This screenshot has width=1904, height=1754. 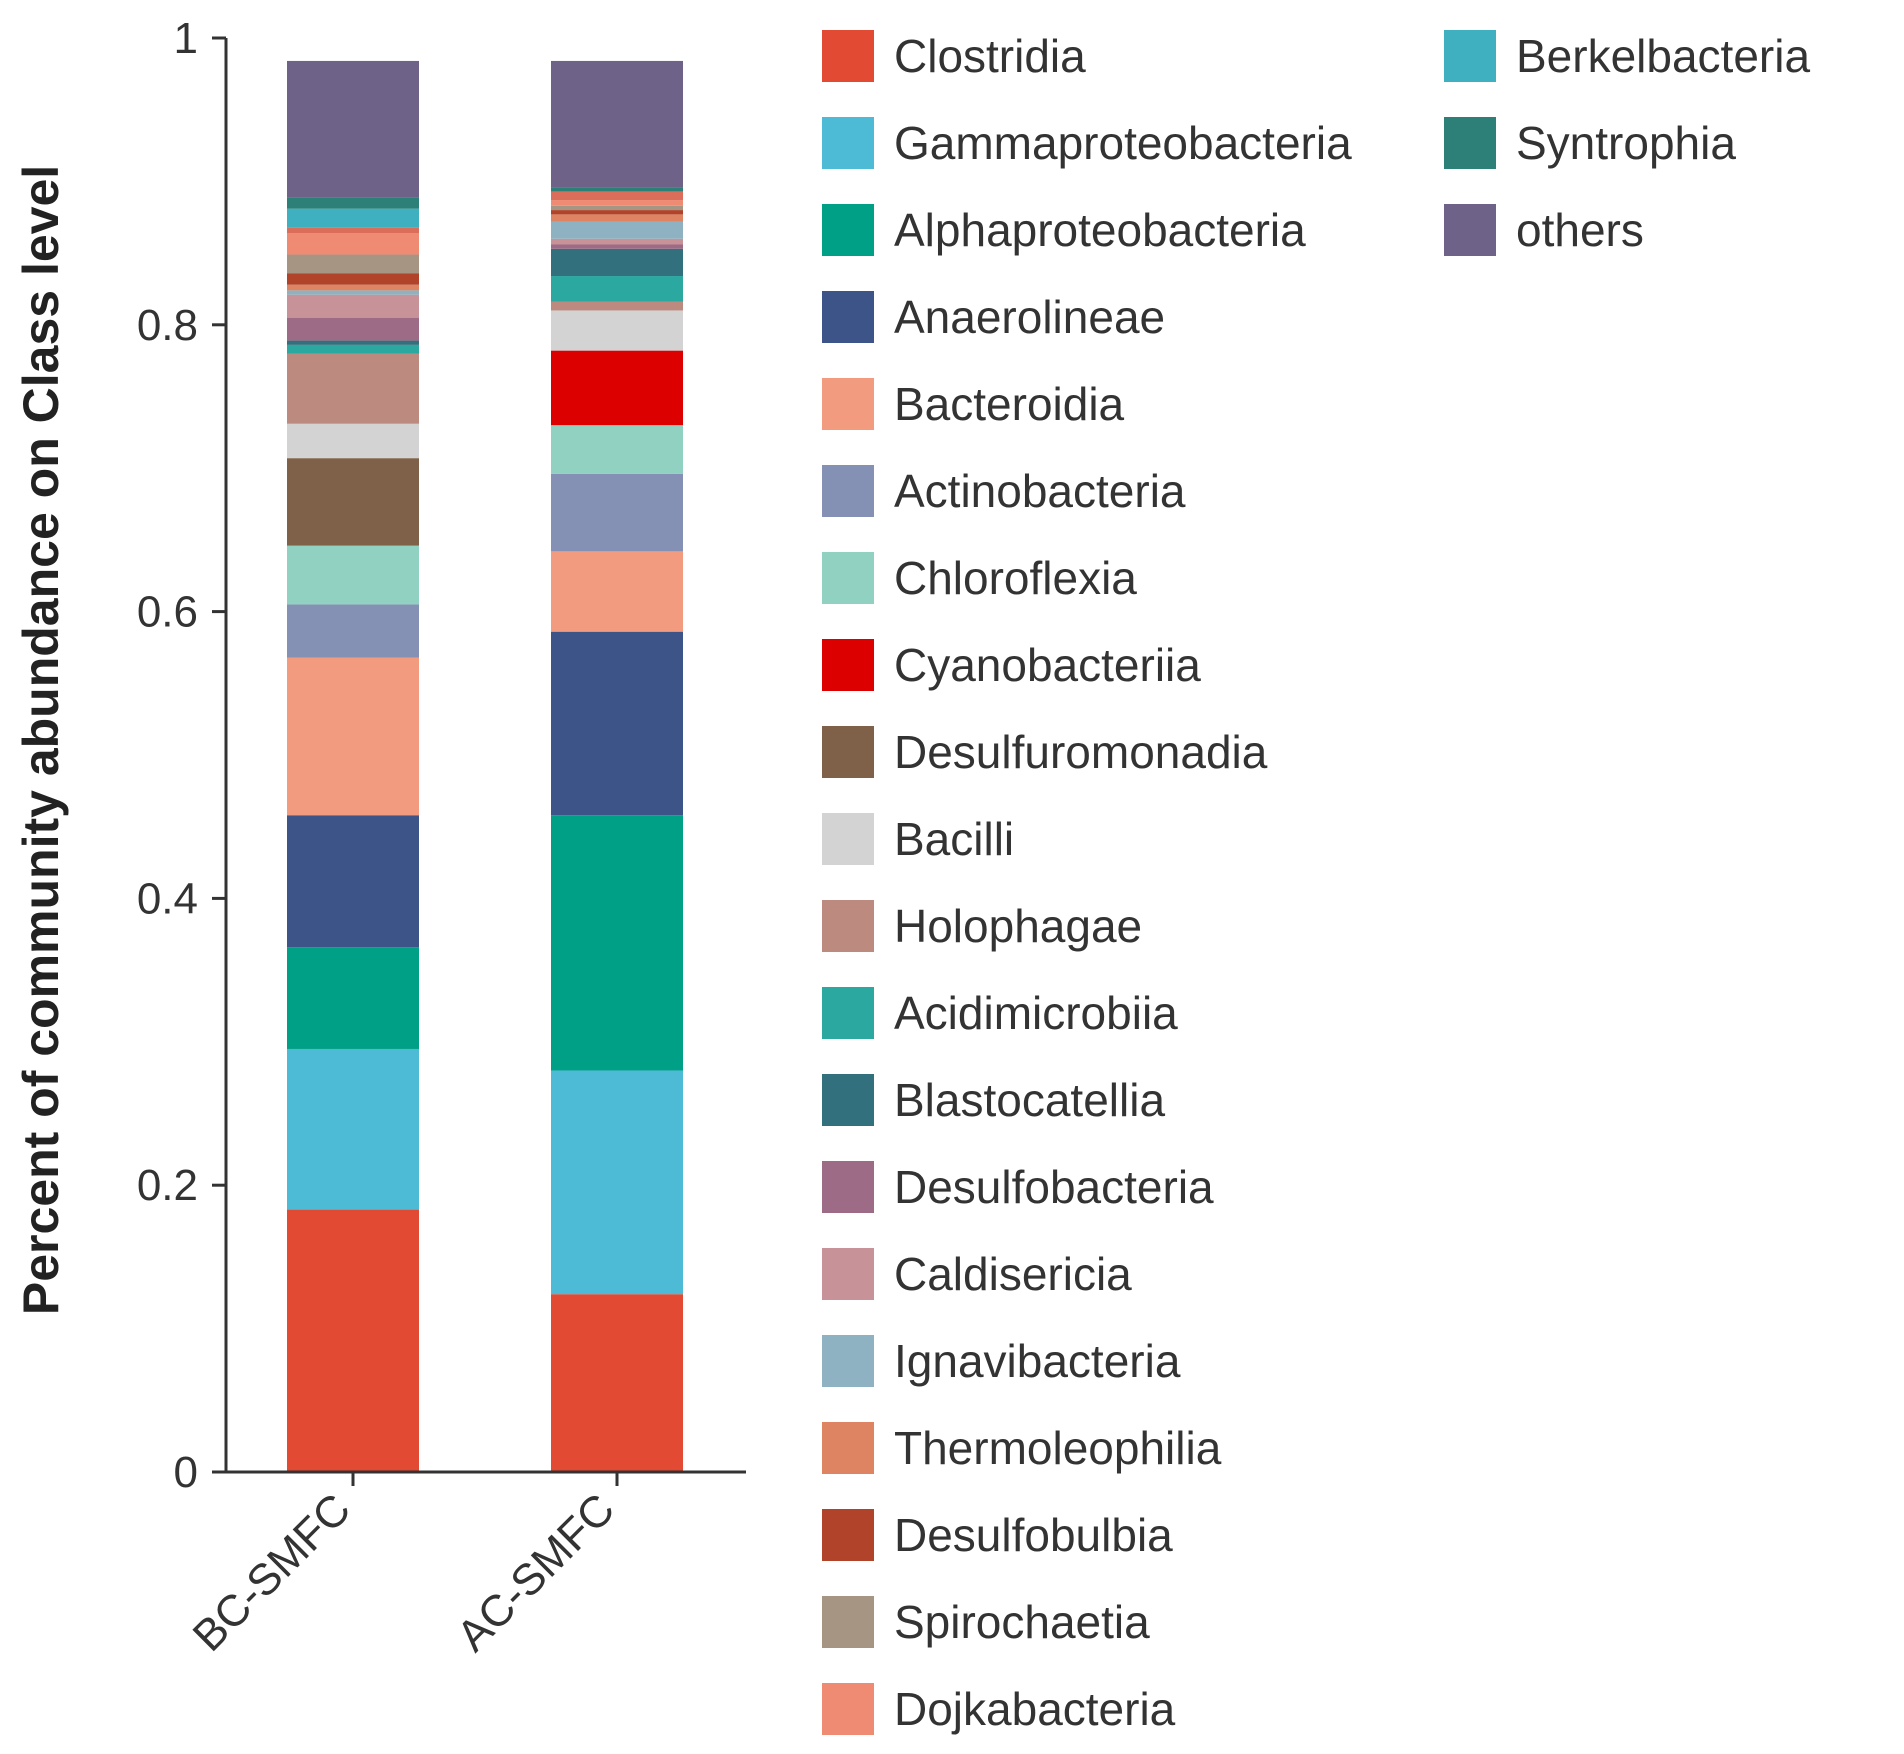 What do you see at coordinates (848, 404) in the screenshot?
I see `legend-swatch-bacteroidia` at bounding box center [848, 404].